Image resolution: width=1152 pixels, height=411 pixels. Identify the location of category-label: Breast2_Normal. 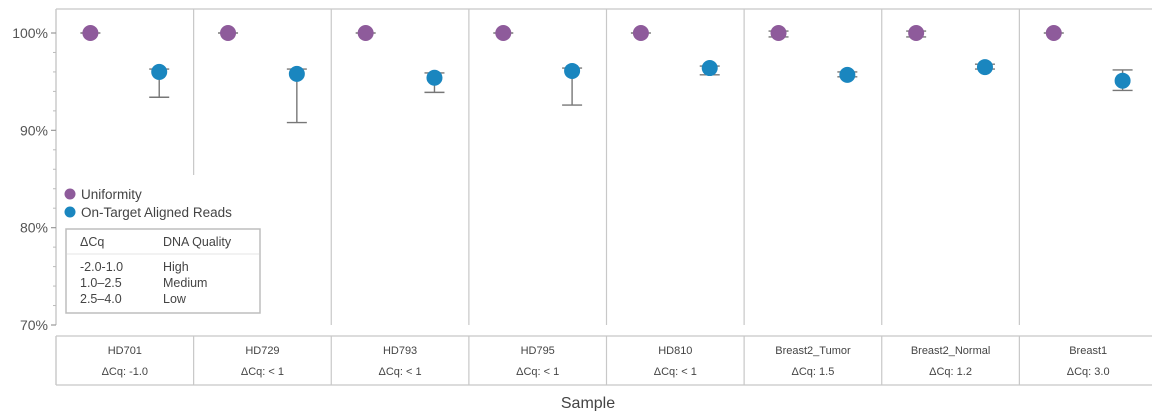
(950, 351).